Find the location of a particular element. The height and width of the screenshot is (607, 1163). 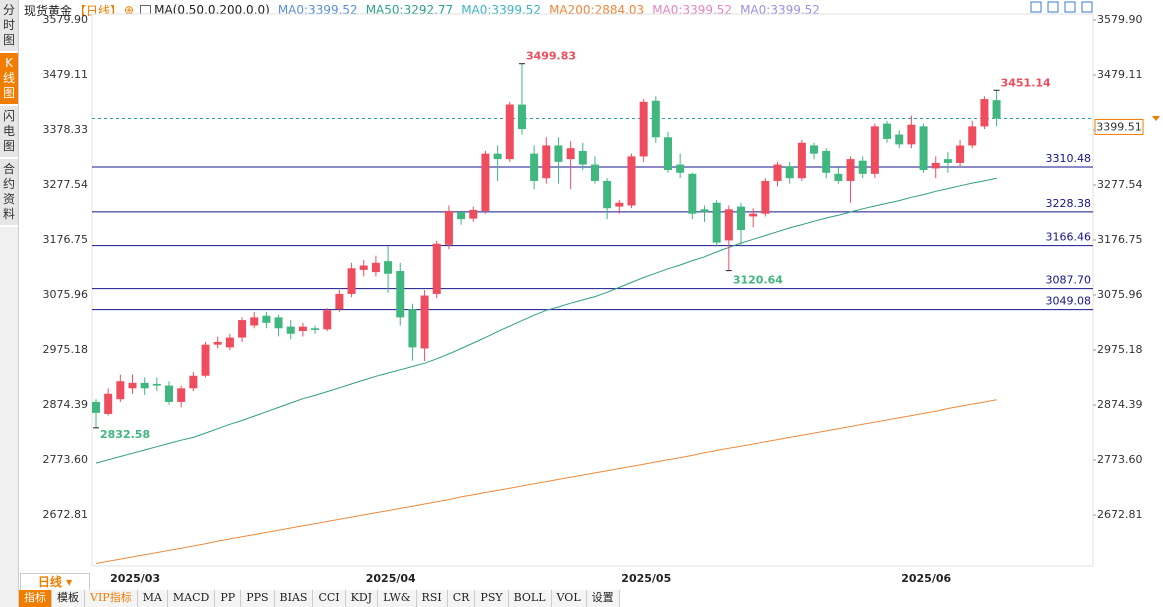

indicator-tab: VIP指标 is located at coordinates (111, 598).